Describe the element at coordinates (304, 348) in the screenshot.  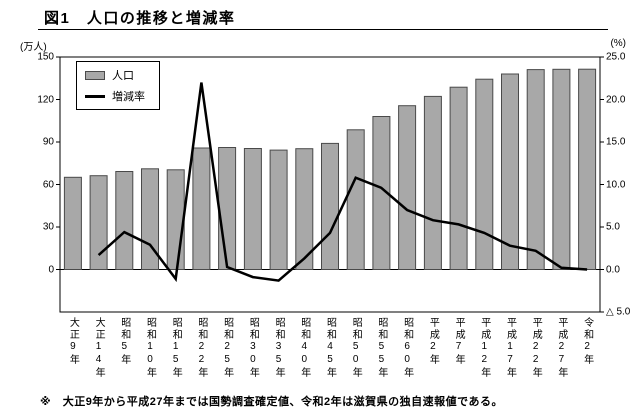
I see `x-axis-category-label: 昭和40年` at that location.